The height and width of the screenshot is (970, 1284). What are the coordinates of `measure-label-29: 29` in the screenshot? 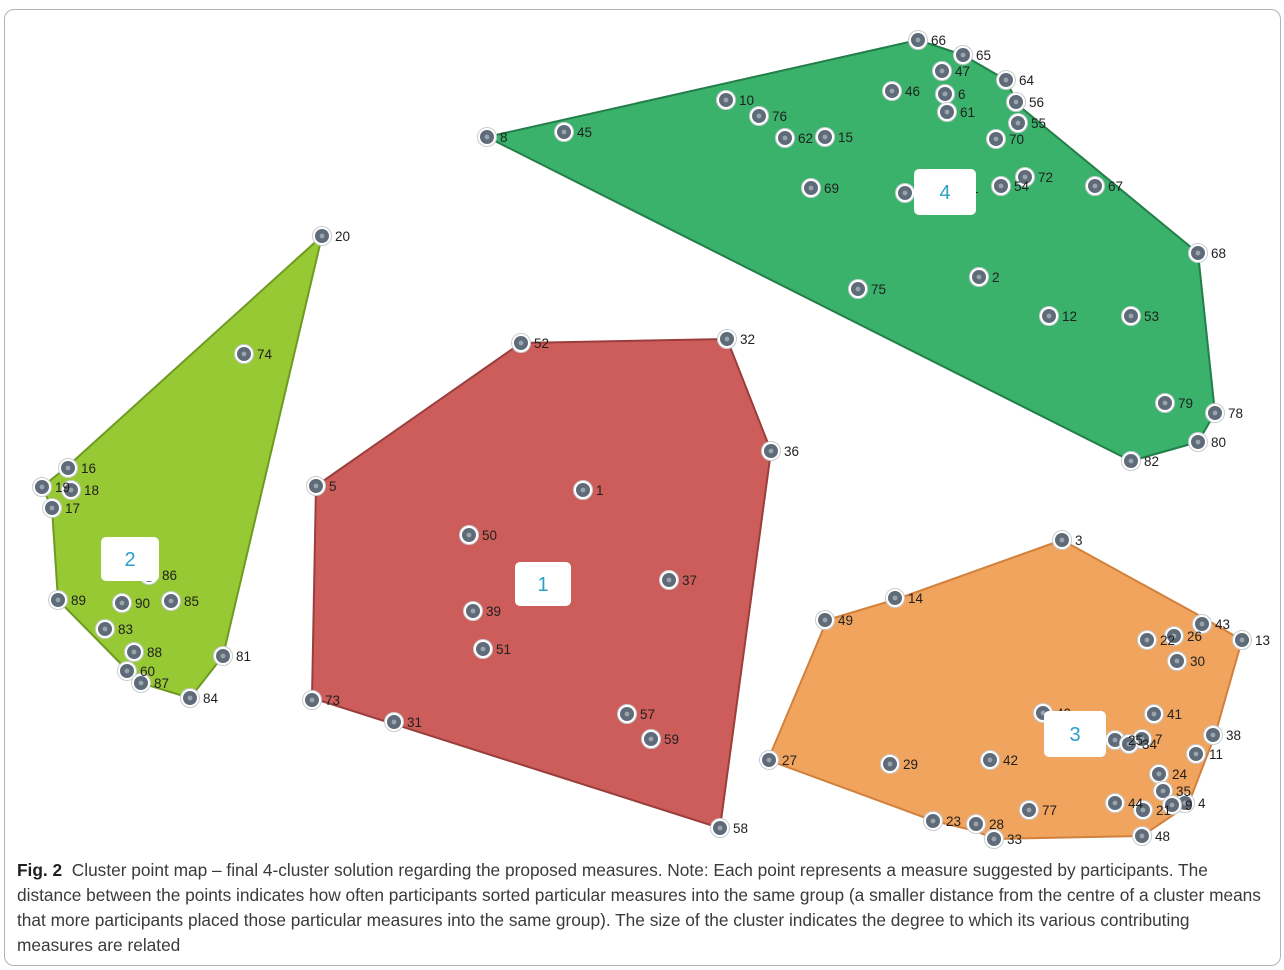 It's located at (910, 764).